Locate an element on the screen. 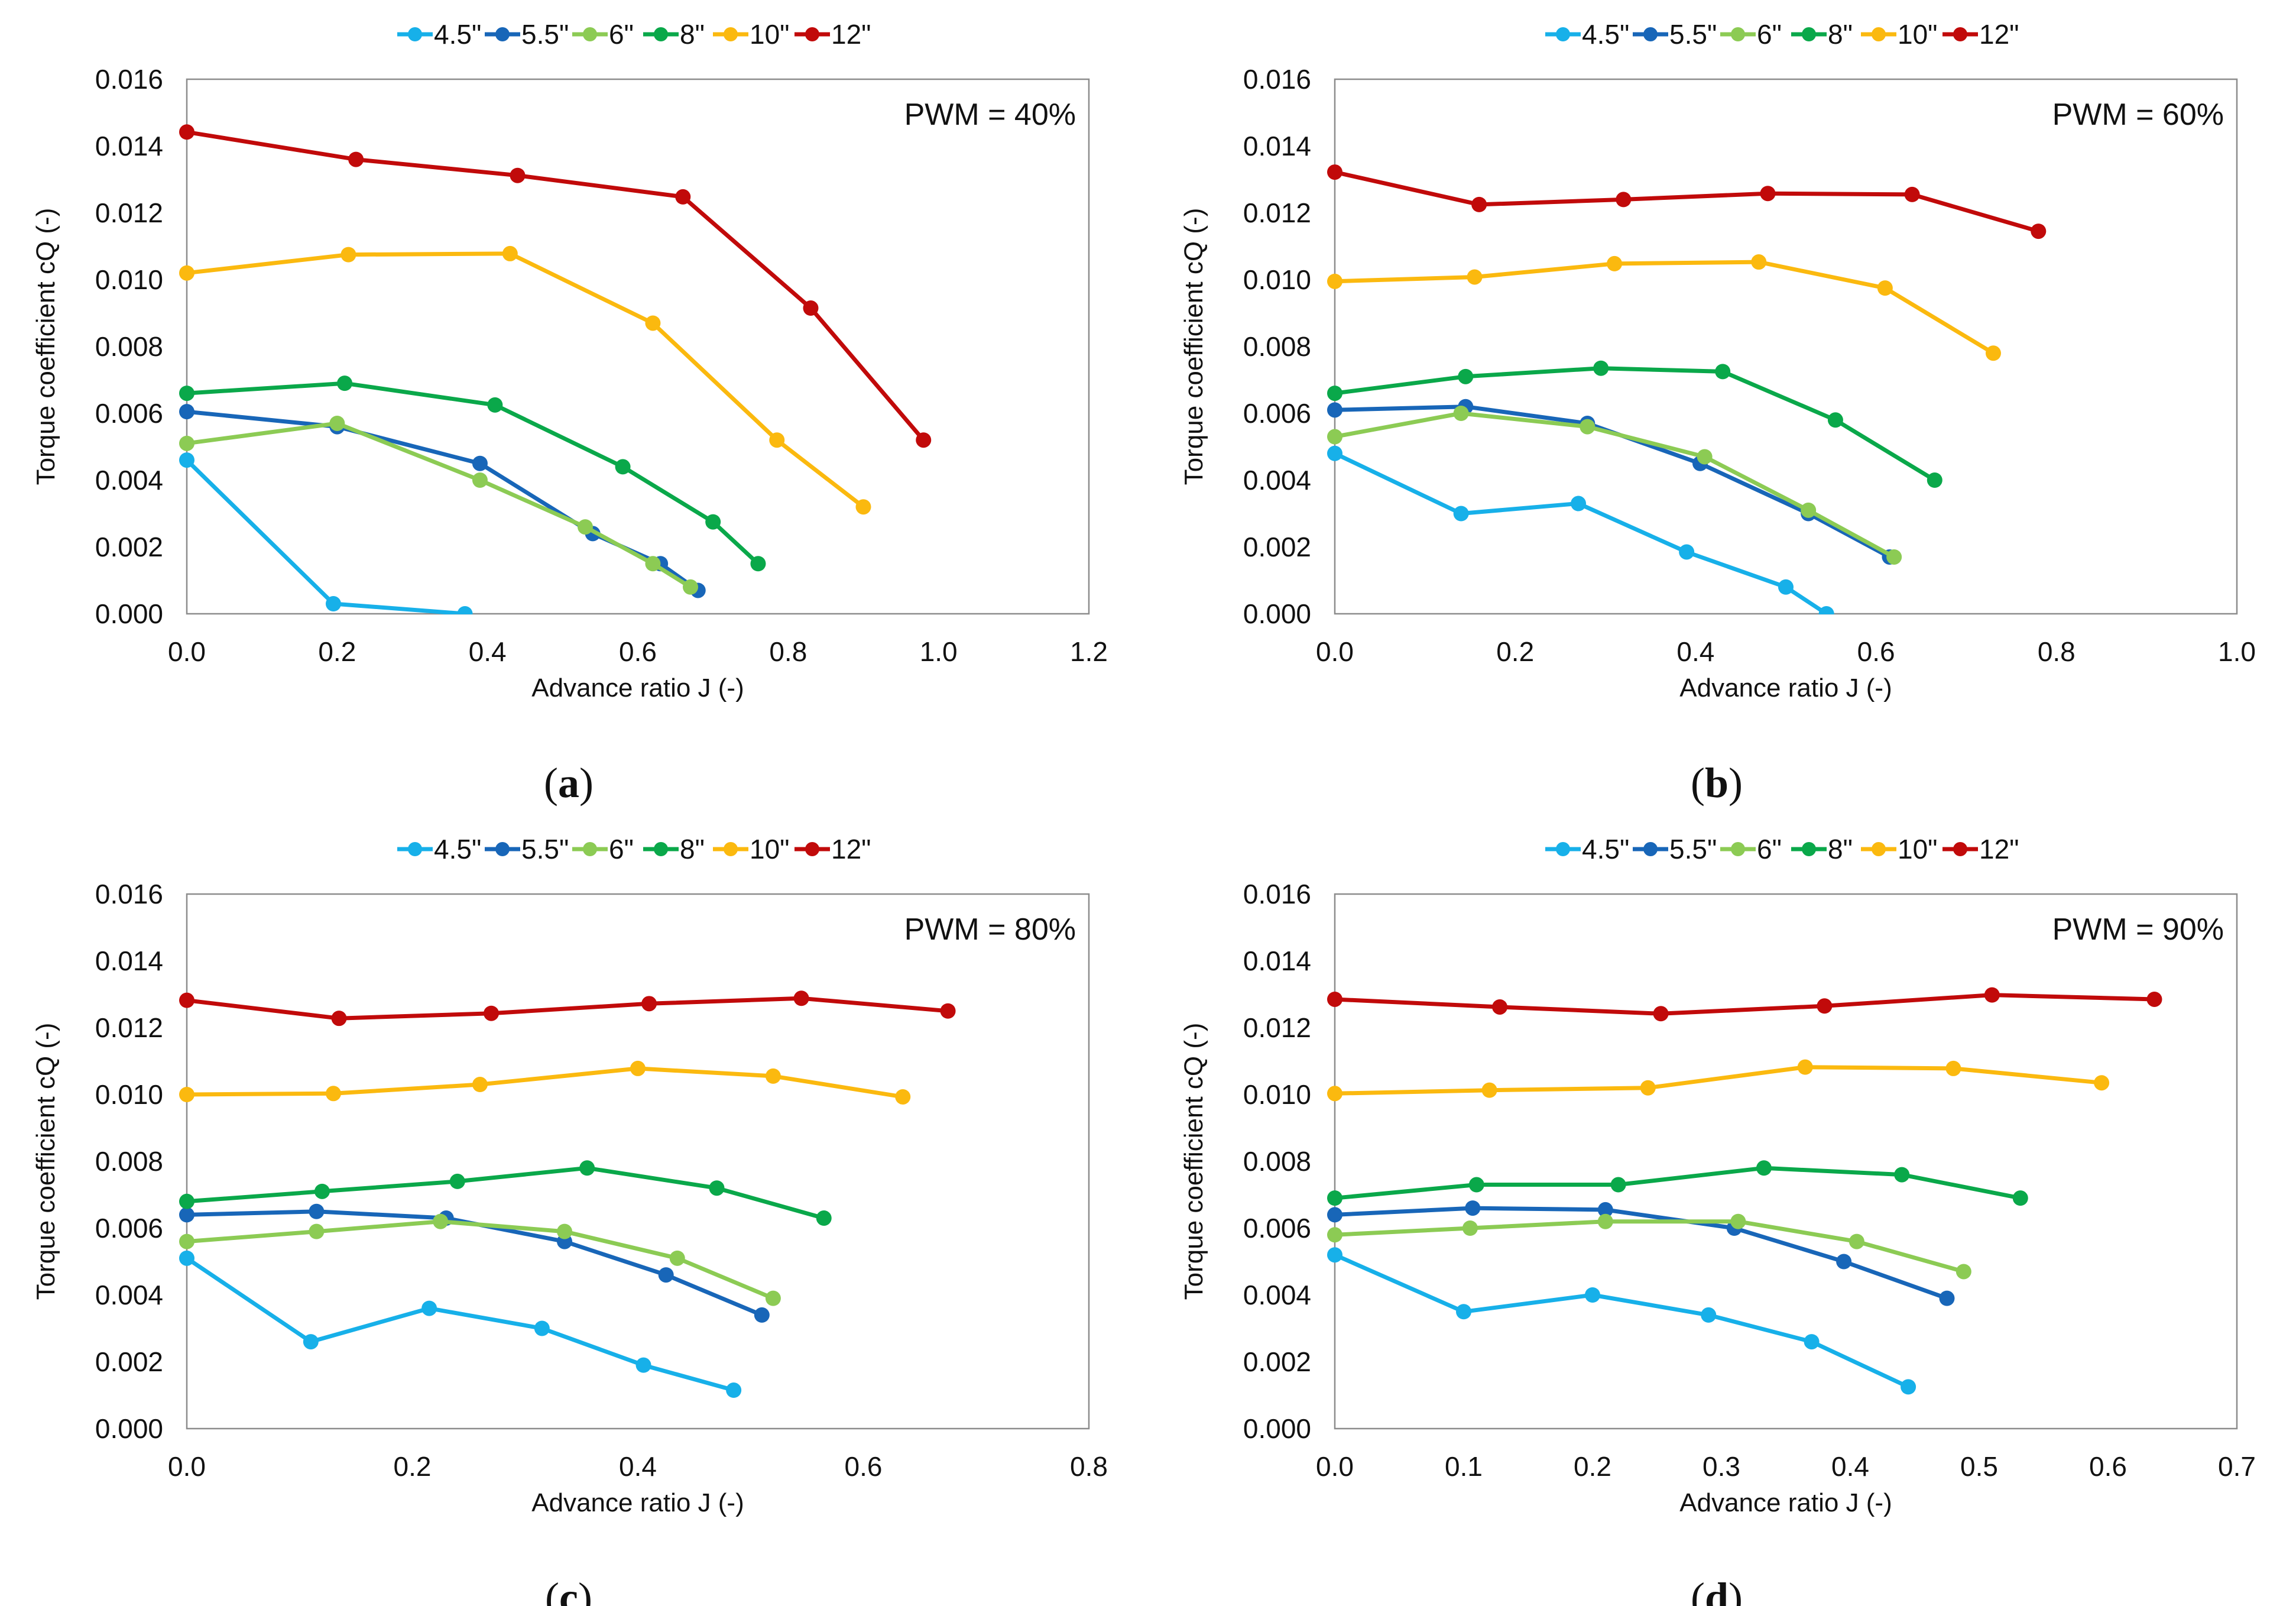 This screenshot has height=1606, width=2296. x-tick-label: 1.2 is located at coordinates (1089, 651).